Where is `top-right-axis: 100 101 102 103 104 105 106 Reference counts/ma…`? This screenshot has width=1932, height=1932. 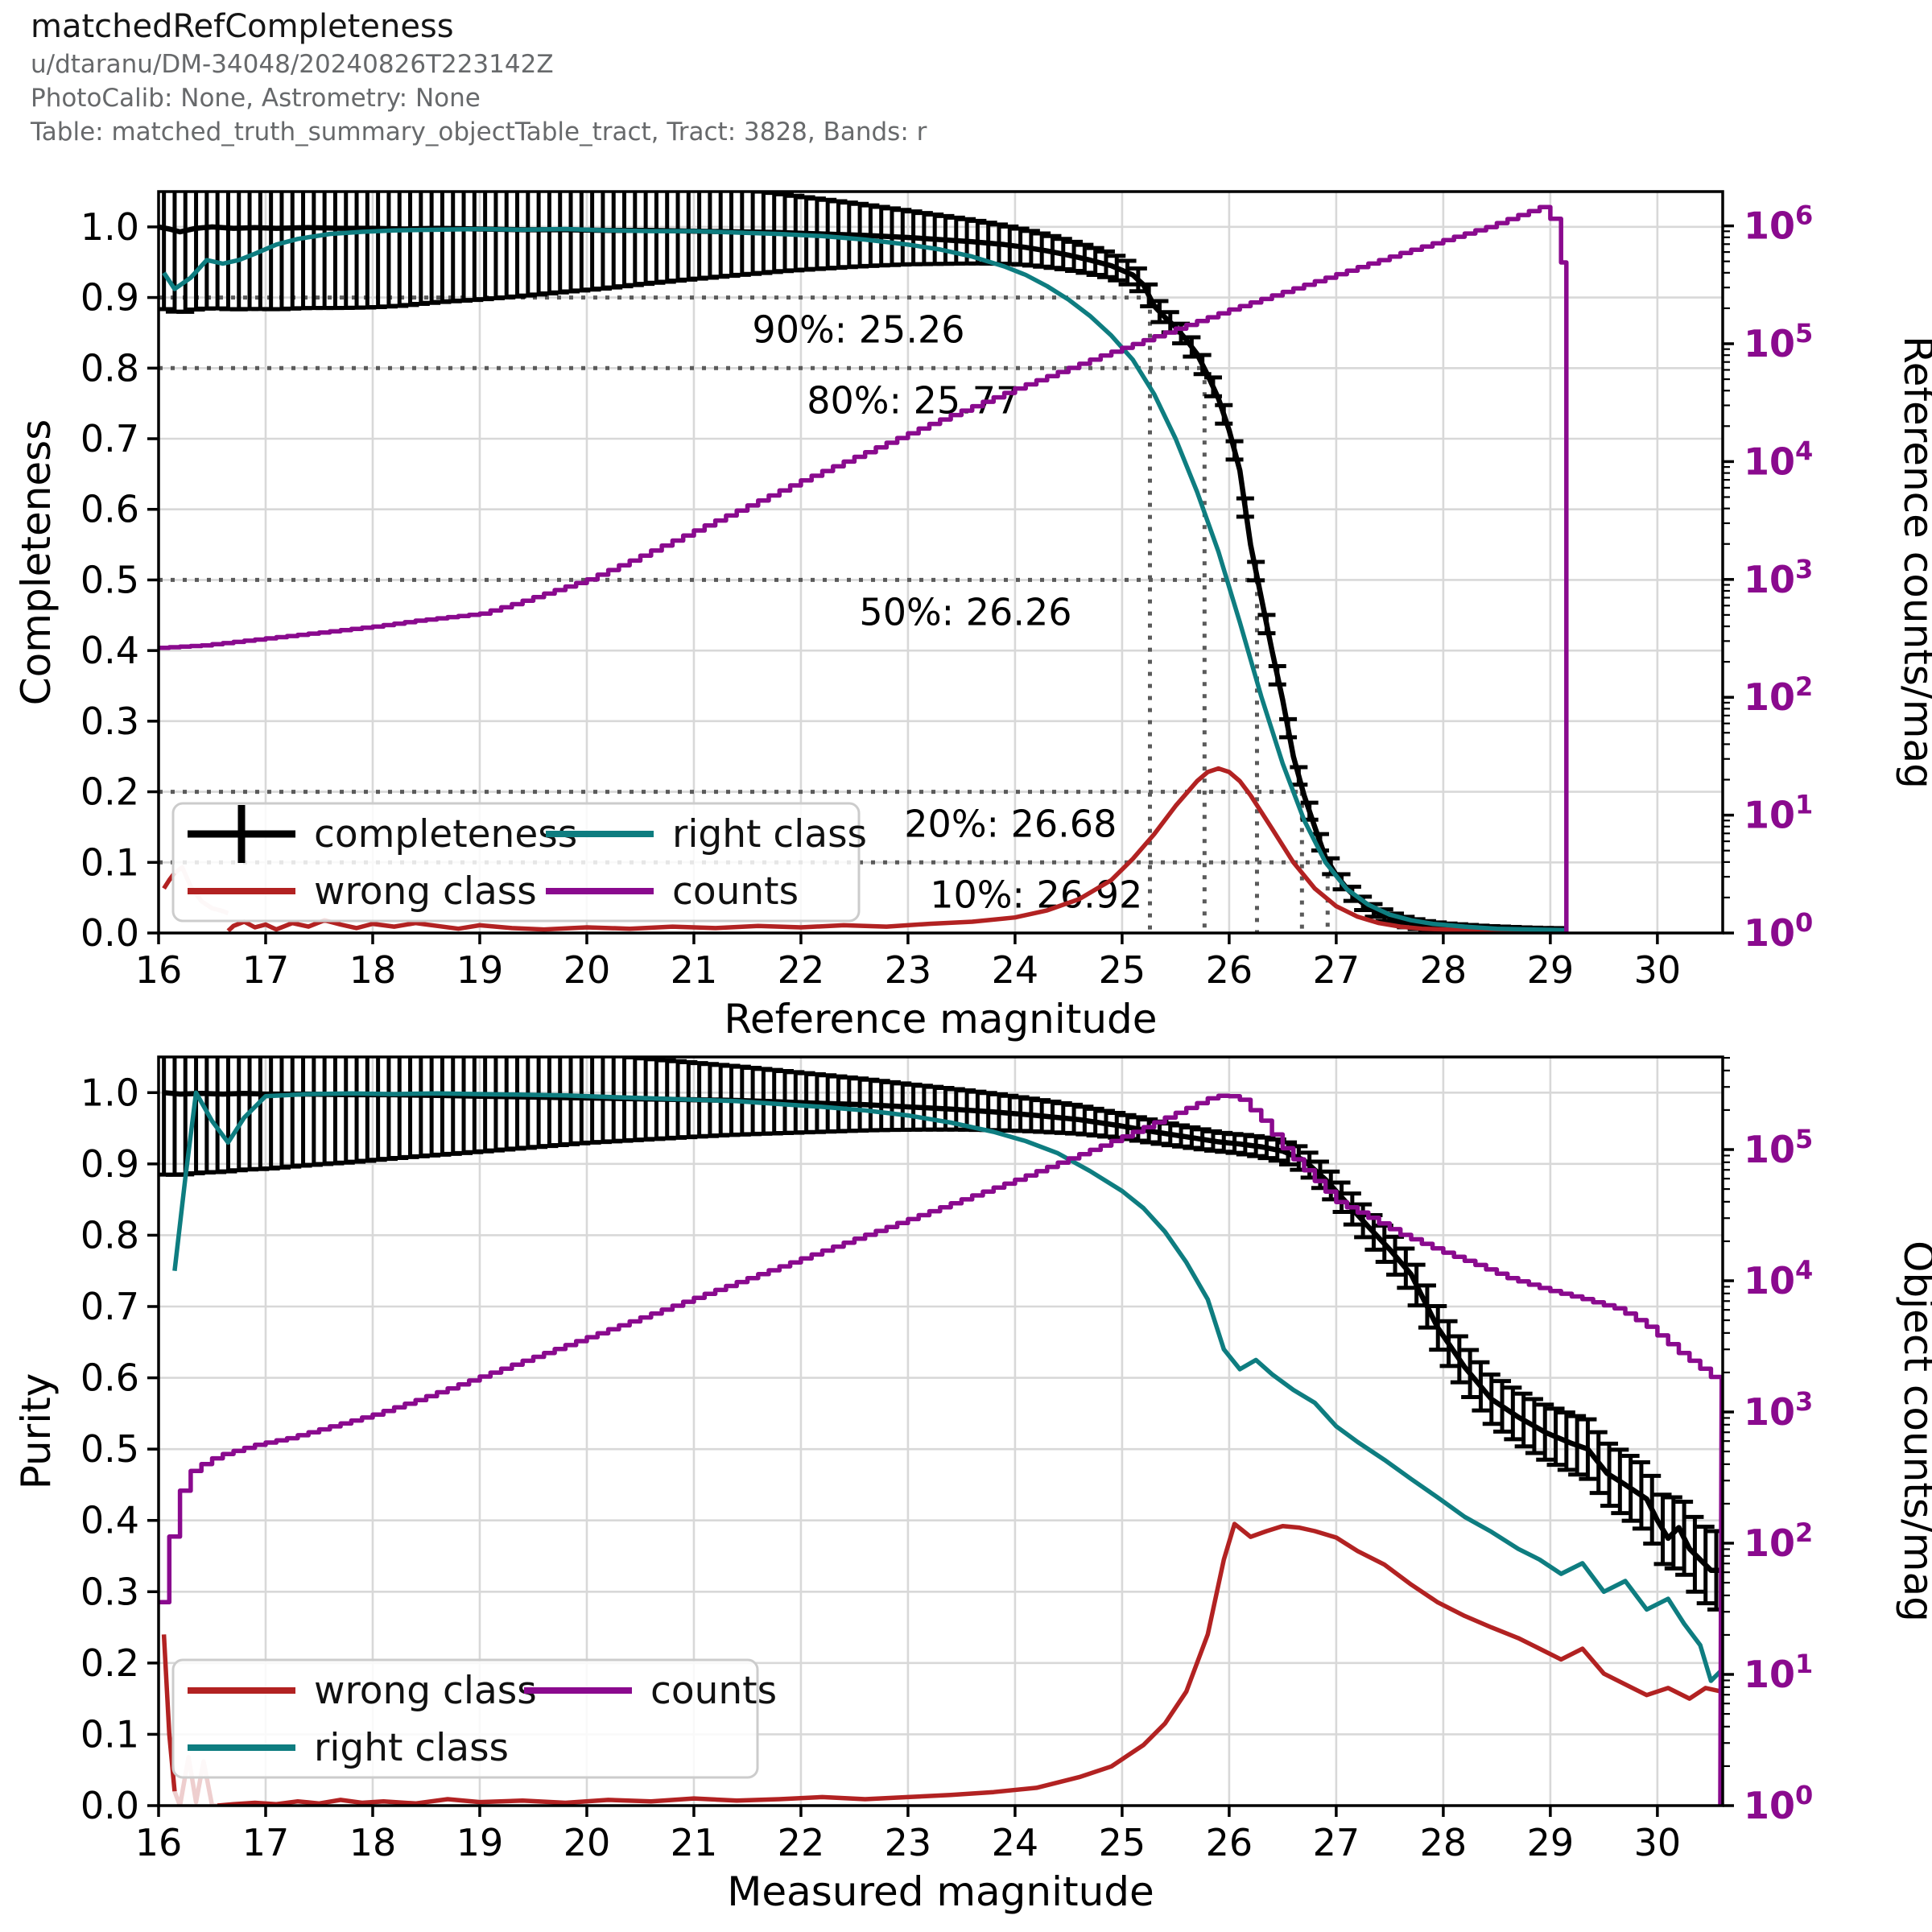
top-right-axis: 100 101 102 103 104 105 106 Reference counts/ma… is located at coordinates (1827, 577).